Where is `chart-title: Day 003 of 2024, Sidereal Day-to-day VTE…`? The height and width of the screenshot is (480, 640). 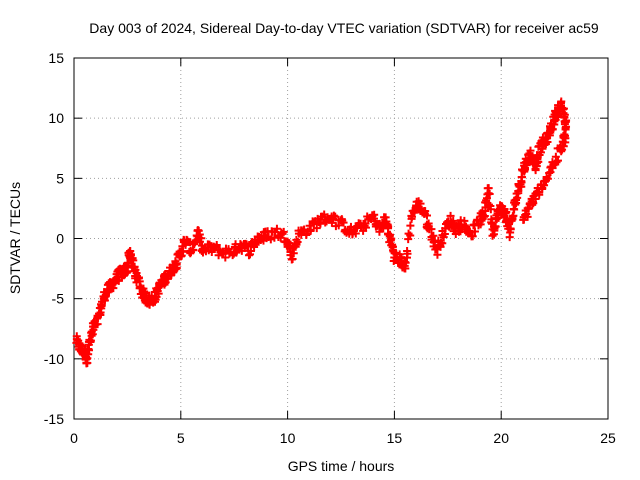 chart-title: Day 003 of 2024, Sidereal Day-to-day VTE… is located at coordinates (344, 28).